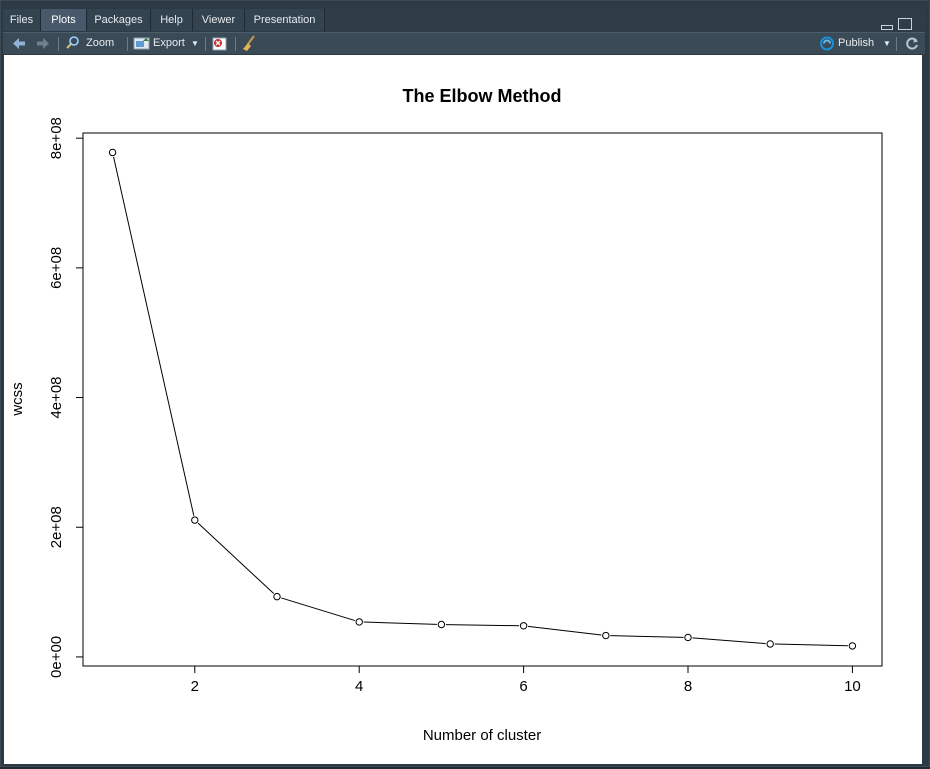 Image resolution: width=930 pixels, height=769 pixels. What do you see at coordinates (482, 735) in the screenshot?
I see `x-axis-label: Number of cluster` at bounding box center [482, 735].